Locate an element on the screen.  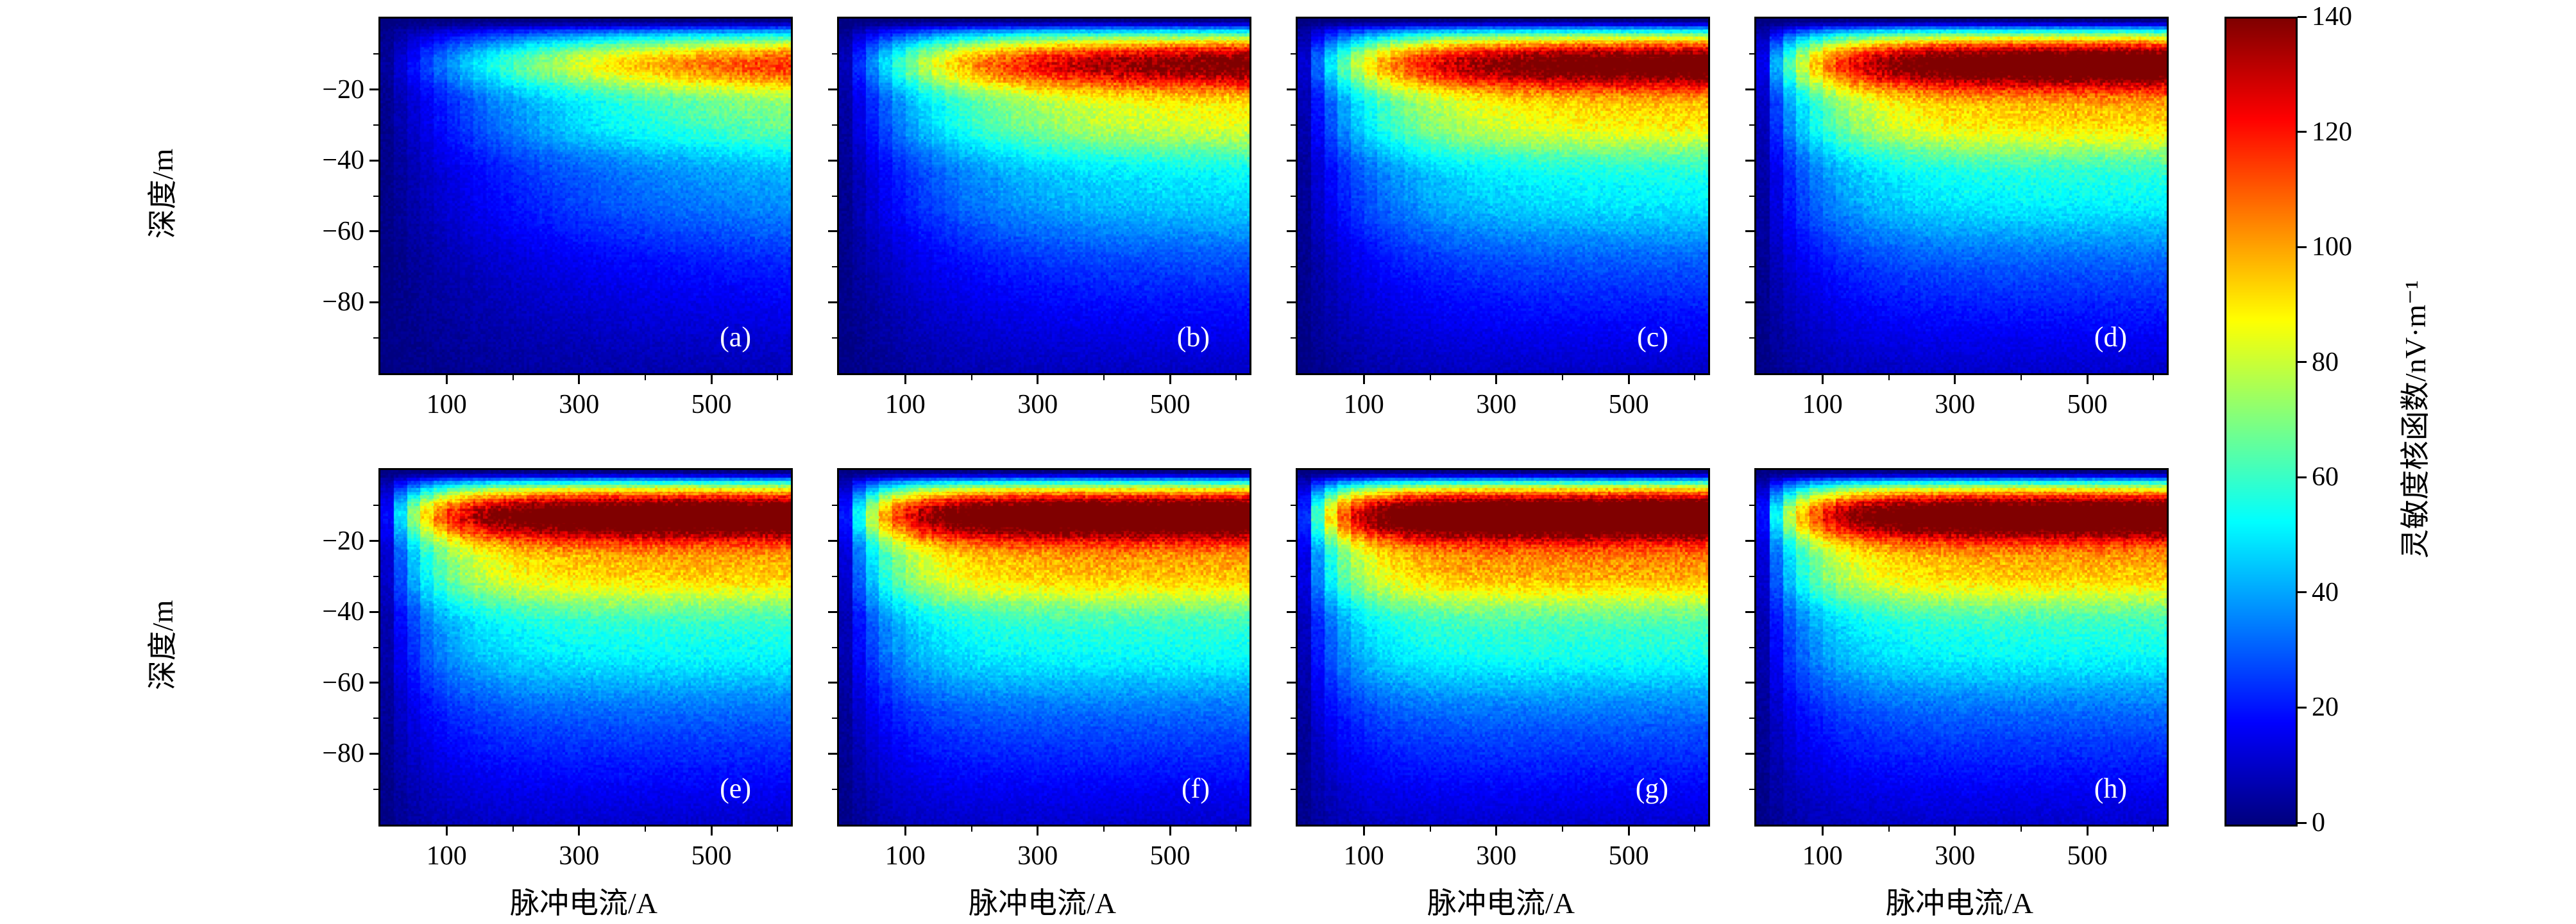
panel-label-f: (f) is located at coordinates (1196, 788).